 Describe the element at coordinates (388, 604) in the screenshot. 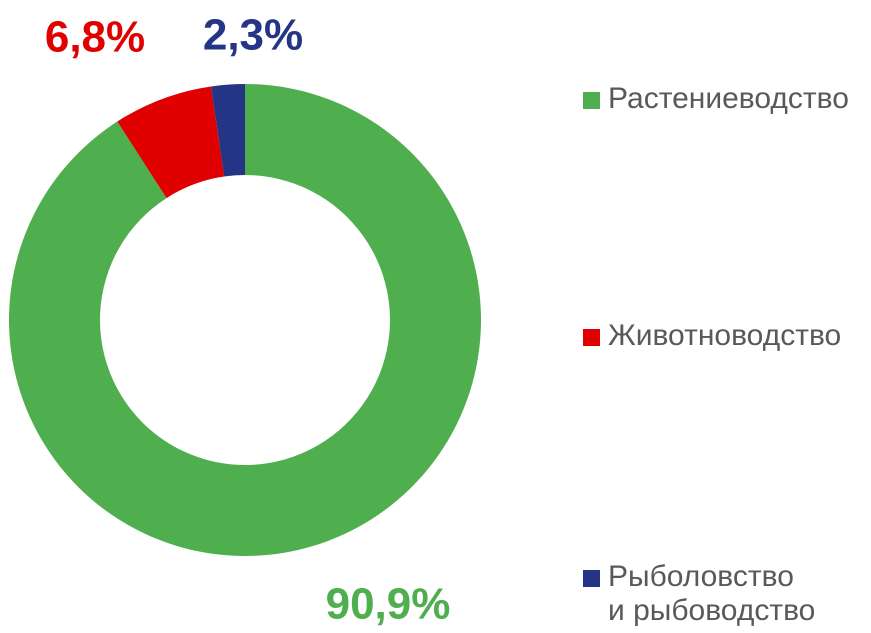

I see `value-label: 90,9%` at that location.